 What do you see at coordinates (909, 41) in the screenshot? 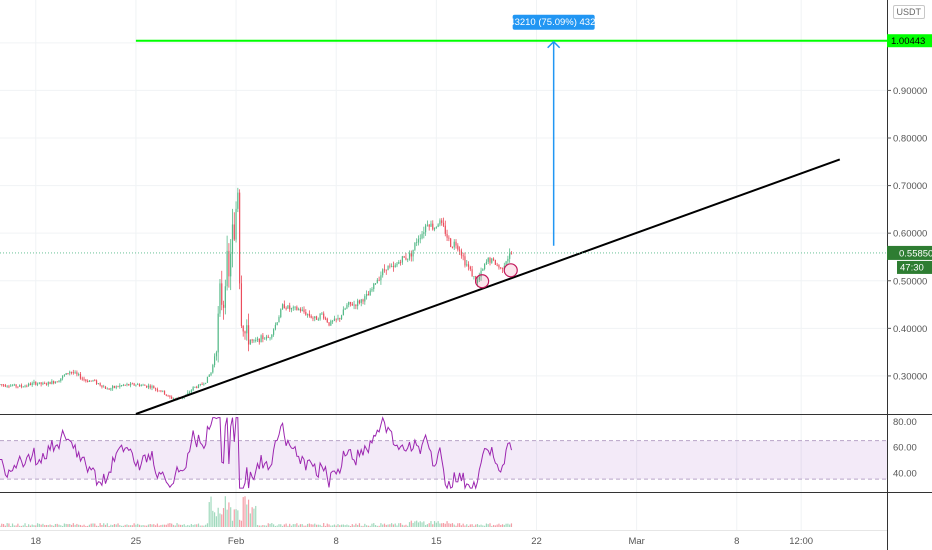
I see `target-level-tag` at bounding box center [909, 41].